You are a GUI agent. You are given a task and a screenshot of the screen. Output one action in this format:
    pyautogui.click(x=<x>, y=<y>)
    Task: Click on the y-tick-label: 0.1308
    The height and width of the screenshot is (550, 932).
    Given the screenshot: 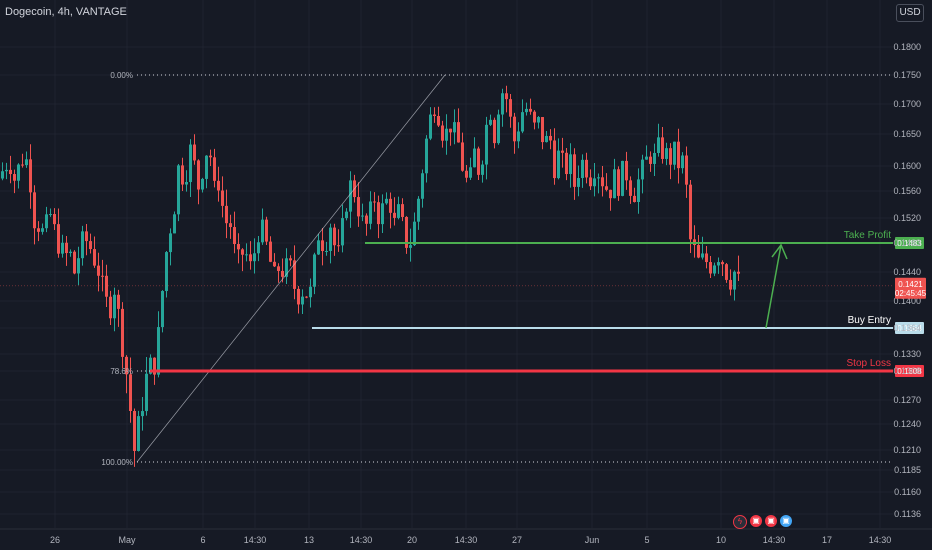 What is the action you would take?
    pyautogui.click(x=907, y=371)
    